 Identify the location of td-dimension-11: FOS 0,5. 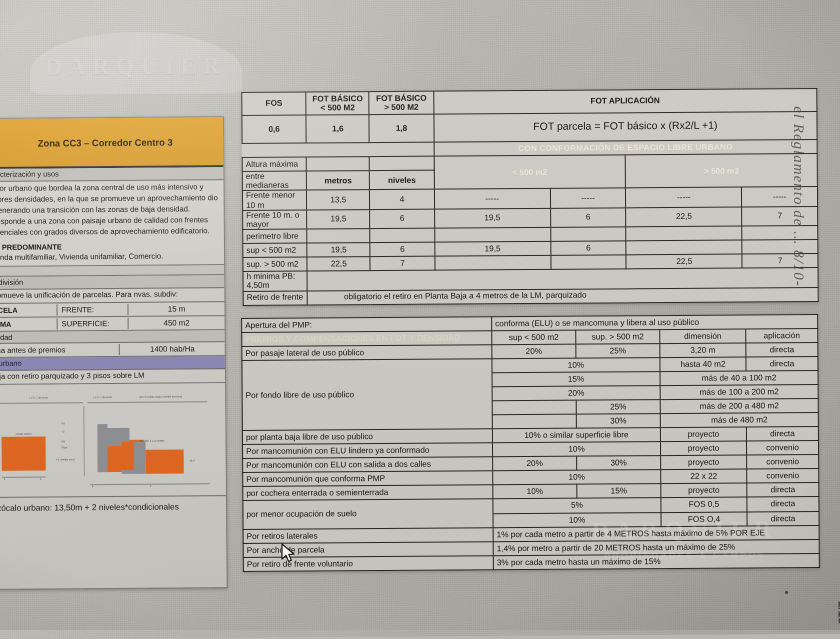
(703, 504).